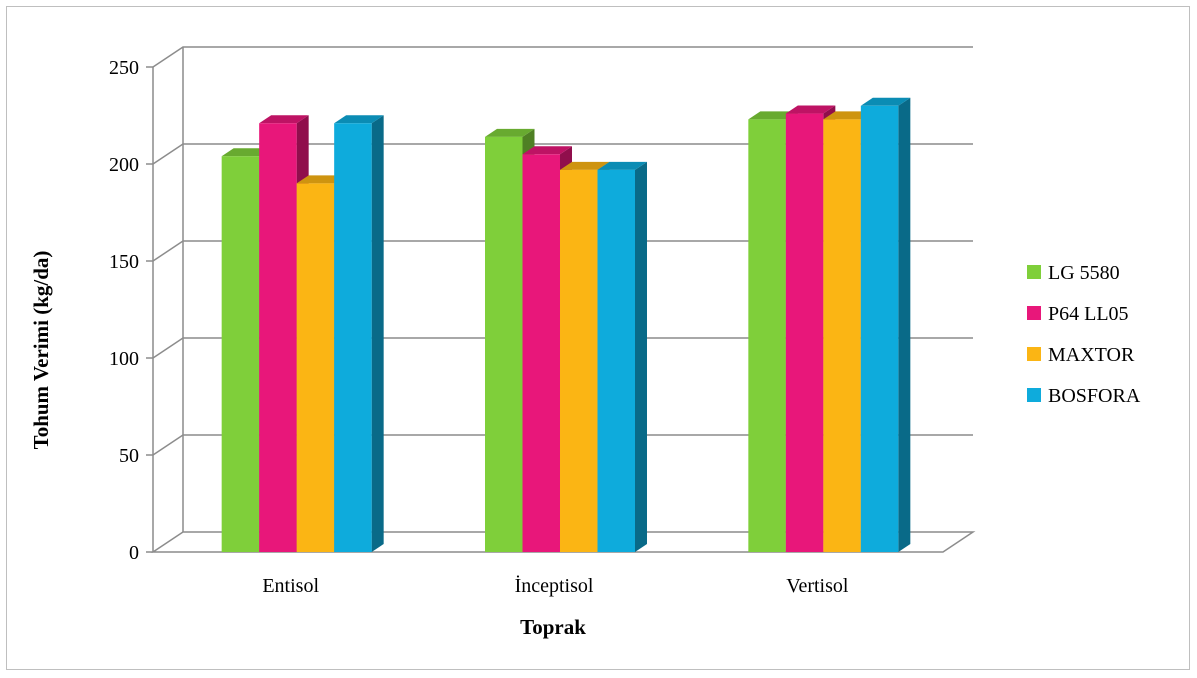 The image size is (1197, 678). Describe the element at coordinates (124, 165) in the screenshot. I see `y-tick-label: 200` at that location.